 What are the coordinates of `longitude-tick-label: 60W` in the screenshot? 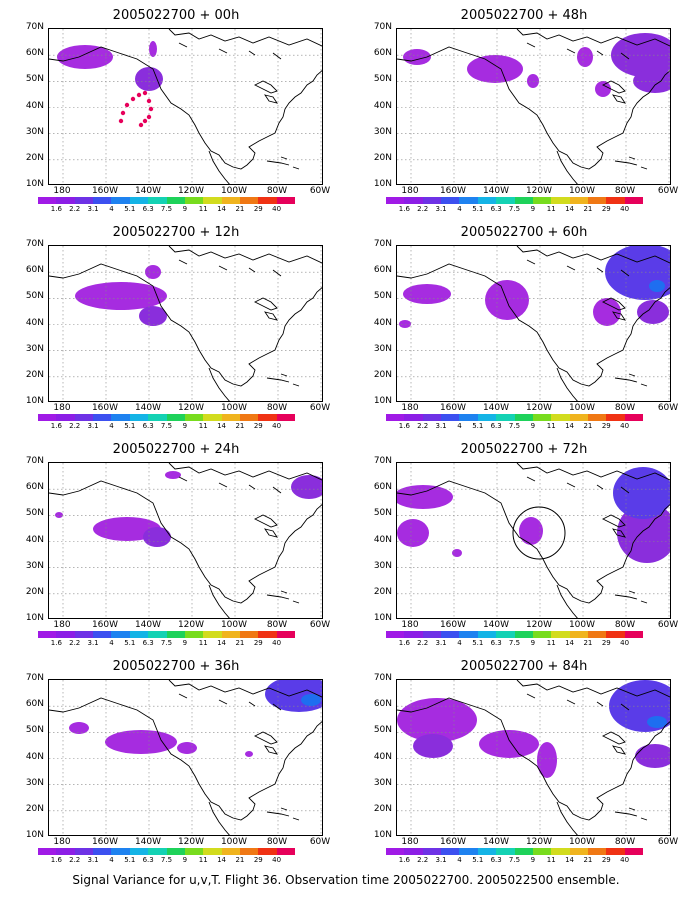 It's located at (320, 625).